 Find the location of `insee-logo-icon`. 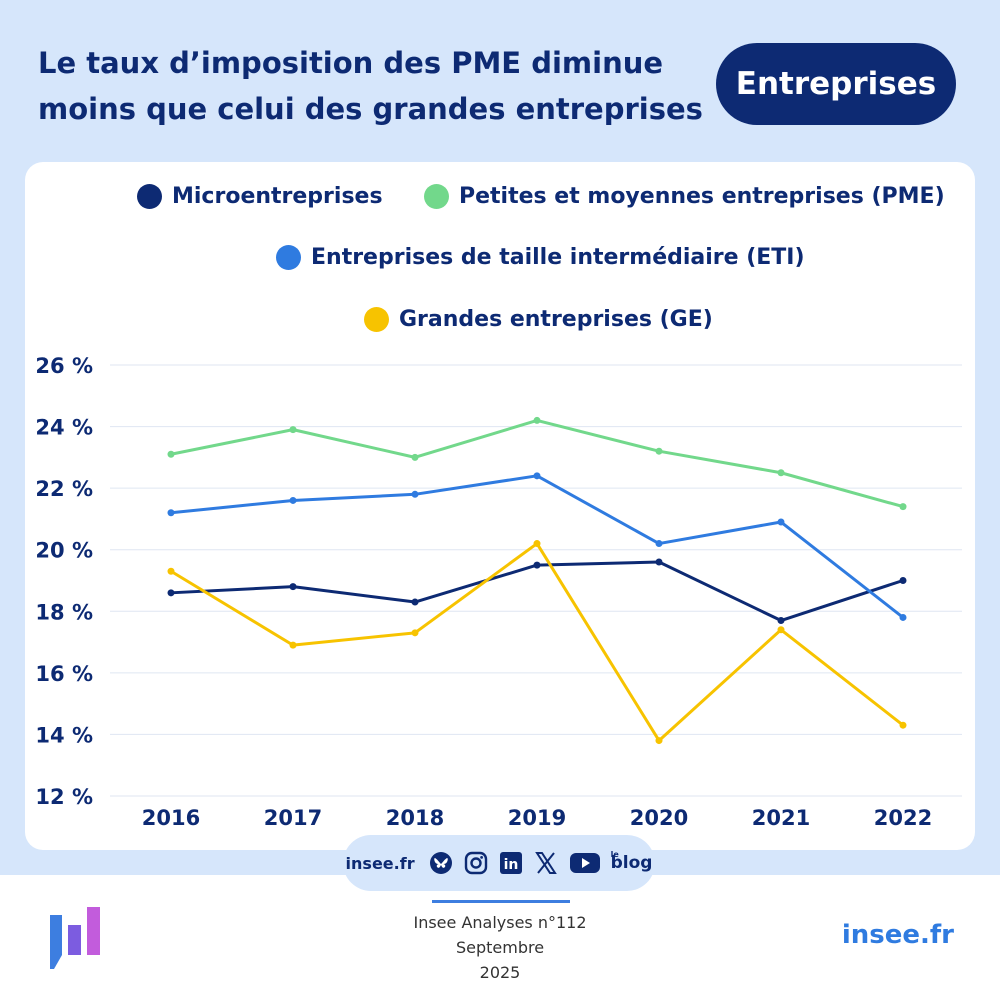

insee-logo-icon is located at coordinates (75, 938).